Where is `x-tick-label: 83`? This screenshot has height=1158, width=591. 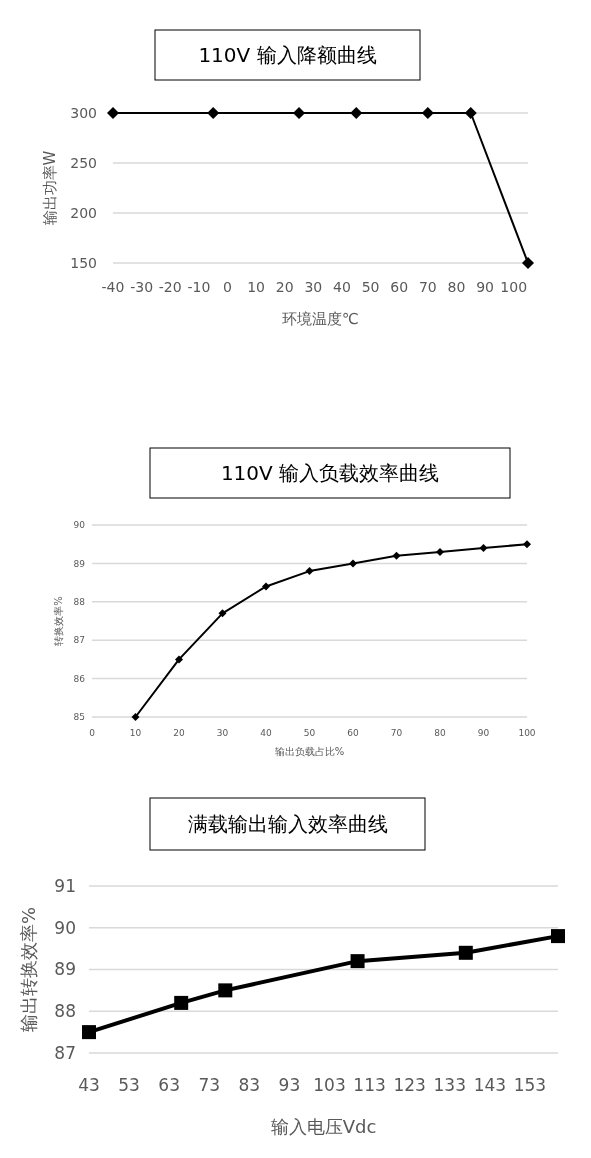 x-tick-label: 83 is located at coordinates (249, 1085).